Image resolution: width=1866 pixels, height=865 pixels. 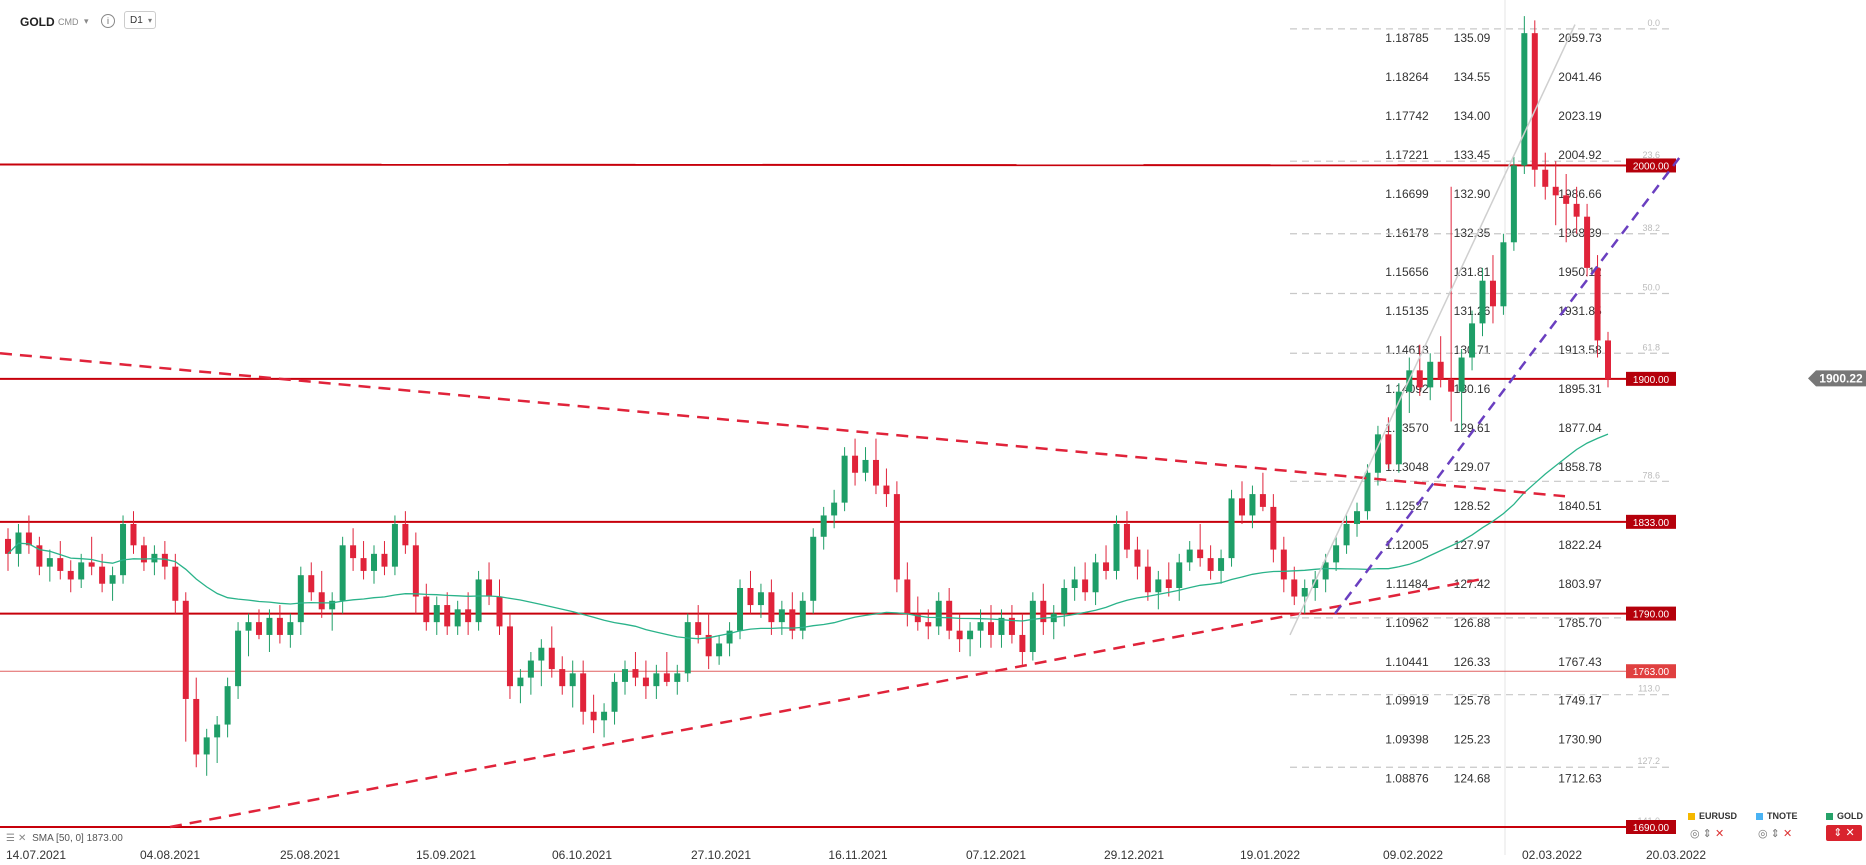 I want to click on symbol-label: GOLD, so click(x=37, y=22).